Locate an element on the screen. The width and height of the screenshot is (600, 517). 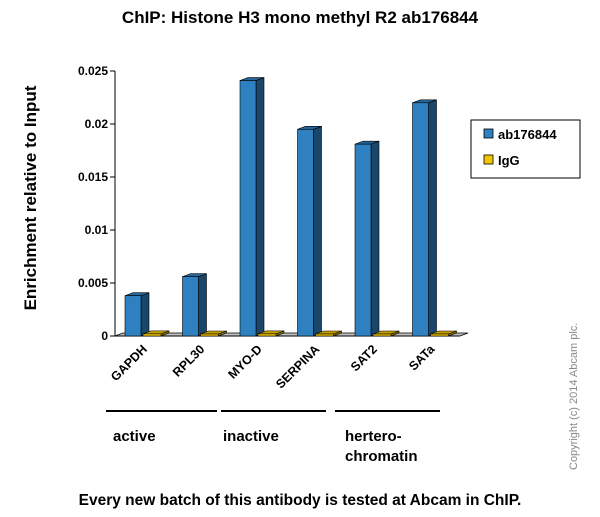
category-label-GAPDH: GAPDH is located at coordinates (129, 363).